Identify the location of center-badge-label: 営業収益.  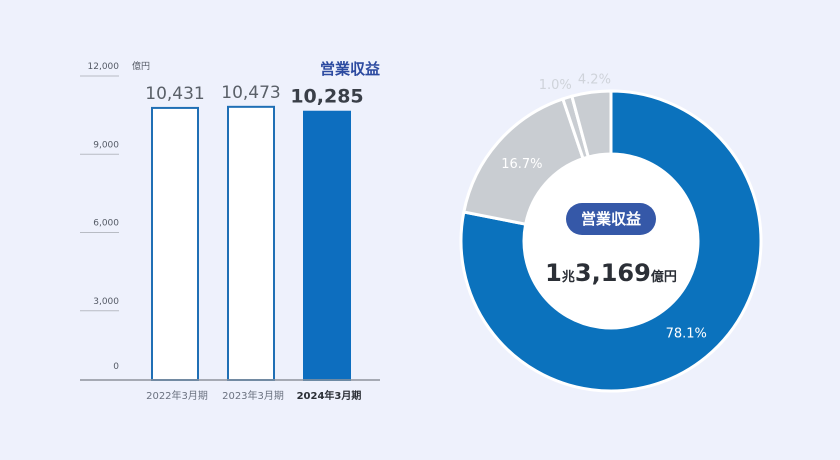
(611, 219).